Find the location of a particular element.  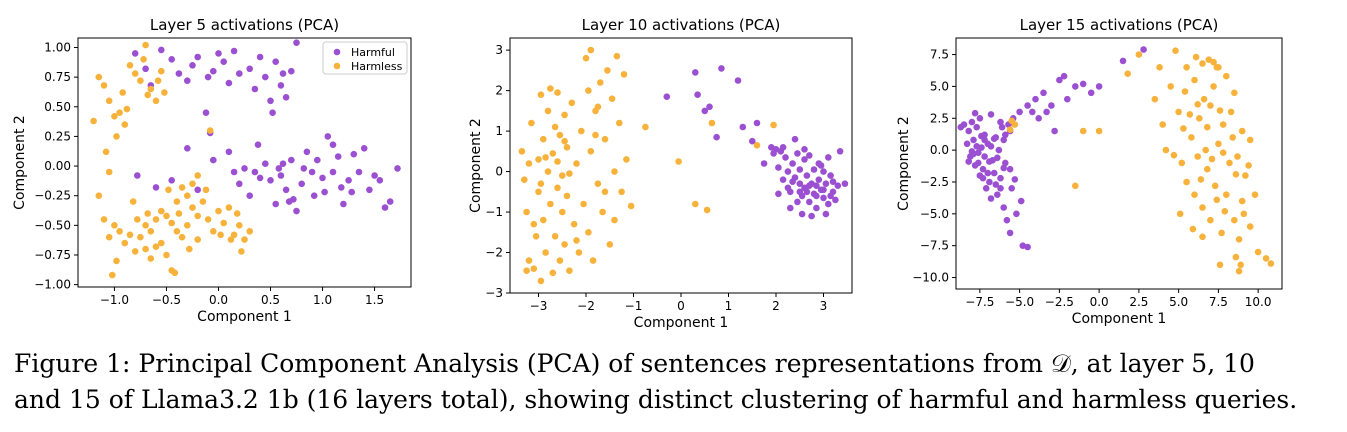

y-tick-label: 0.00 is located at coordinates (57, 166).